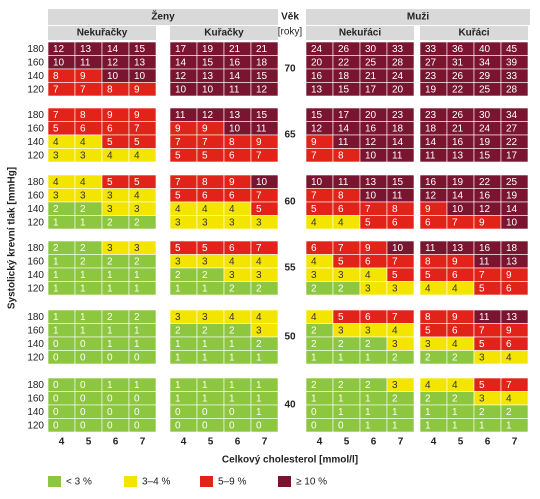 This screenshot has height=499, width=540. What do you see at coordinates (512, 128) in the screenshot?
I see `risk-value: 27` at bounding box center [512, 128].